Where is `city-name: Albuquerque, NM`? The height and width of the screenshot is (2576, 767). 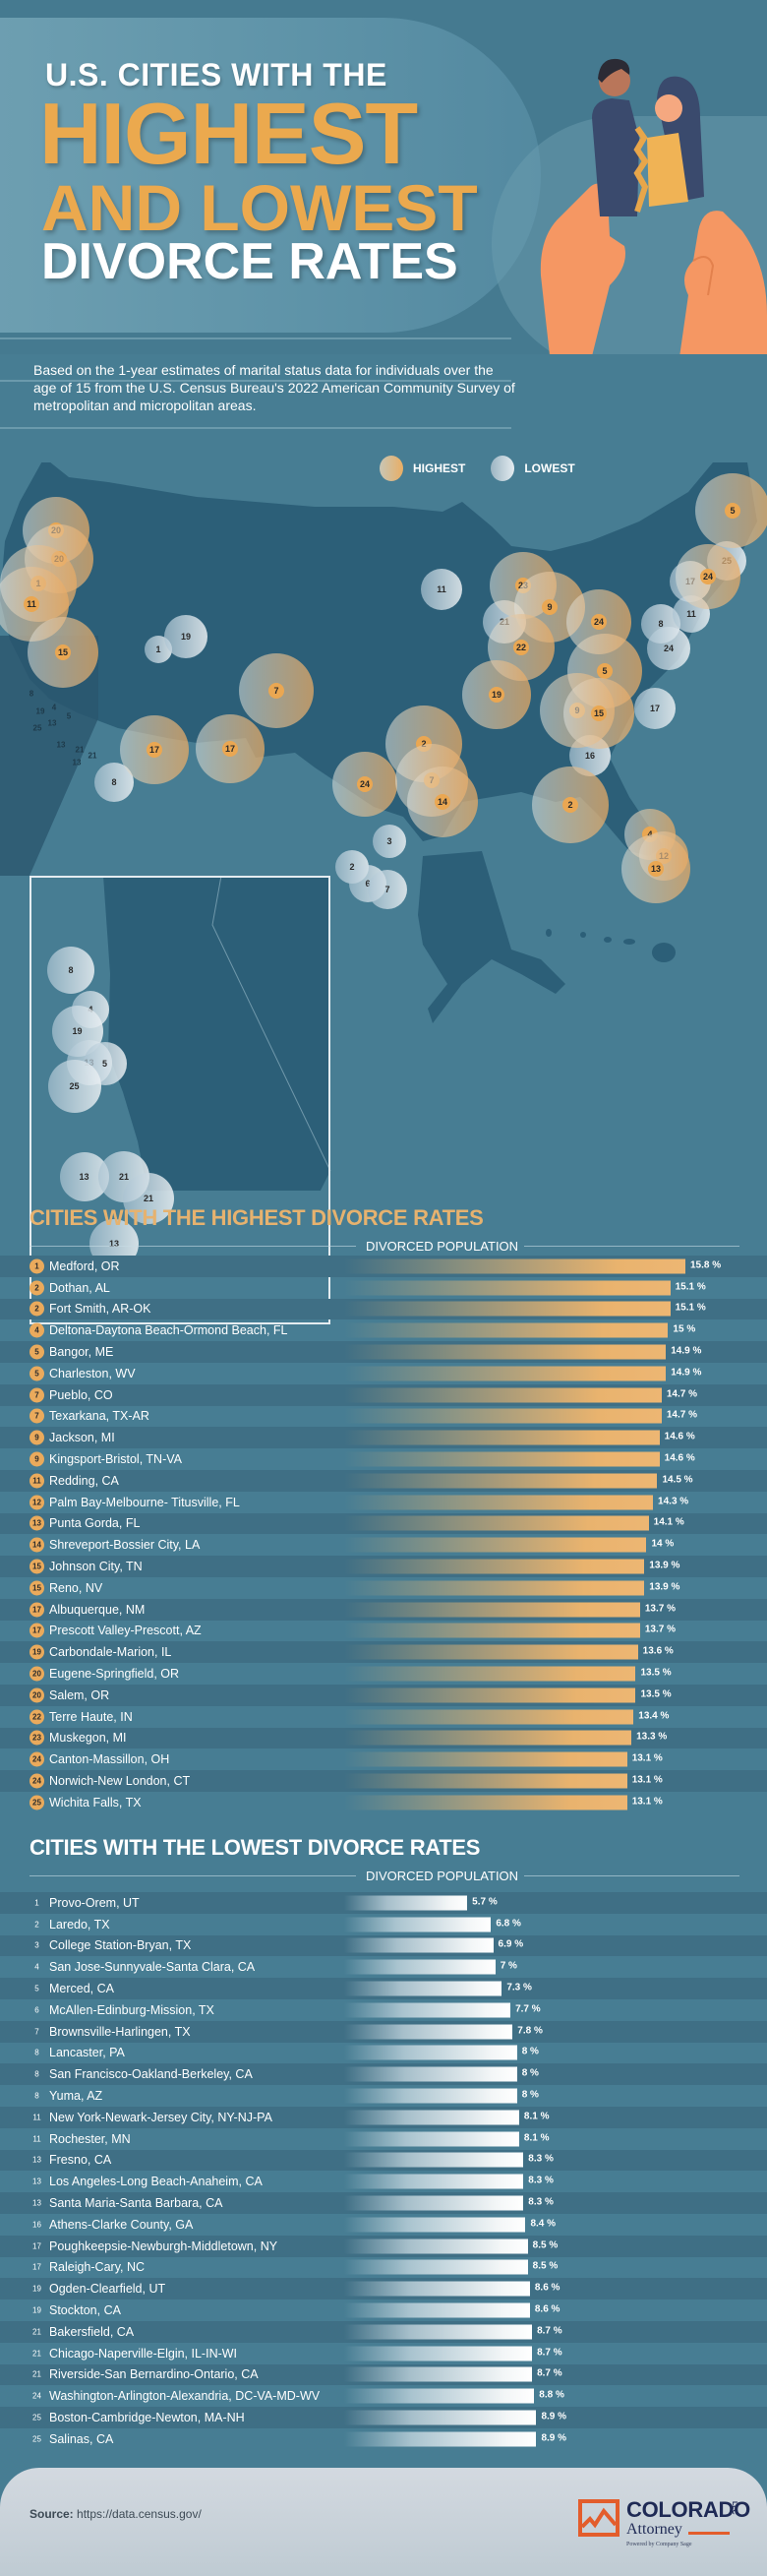 city-name: Albuquerque, NM is located at coordinates (97, 1610).